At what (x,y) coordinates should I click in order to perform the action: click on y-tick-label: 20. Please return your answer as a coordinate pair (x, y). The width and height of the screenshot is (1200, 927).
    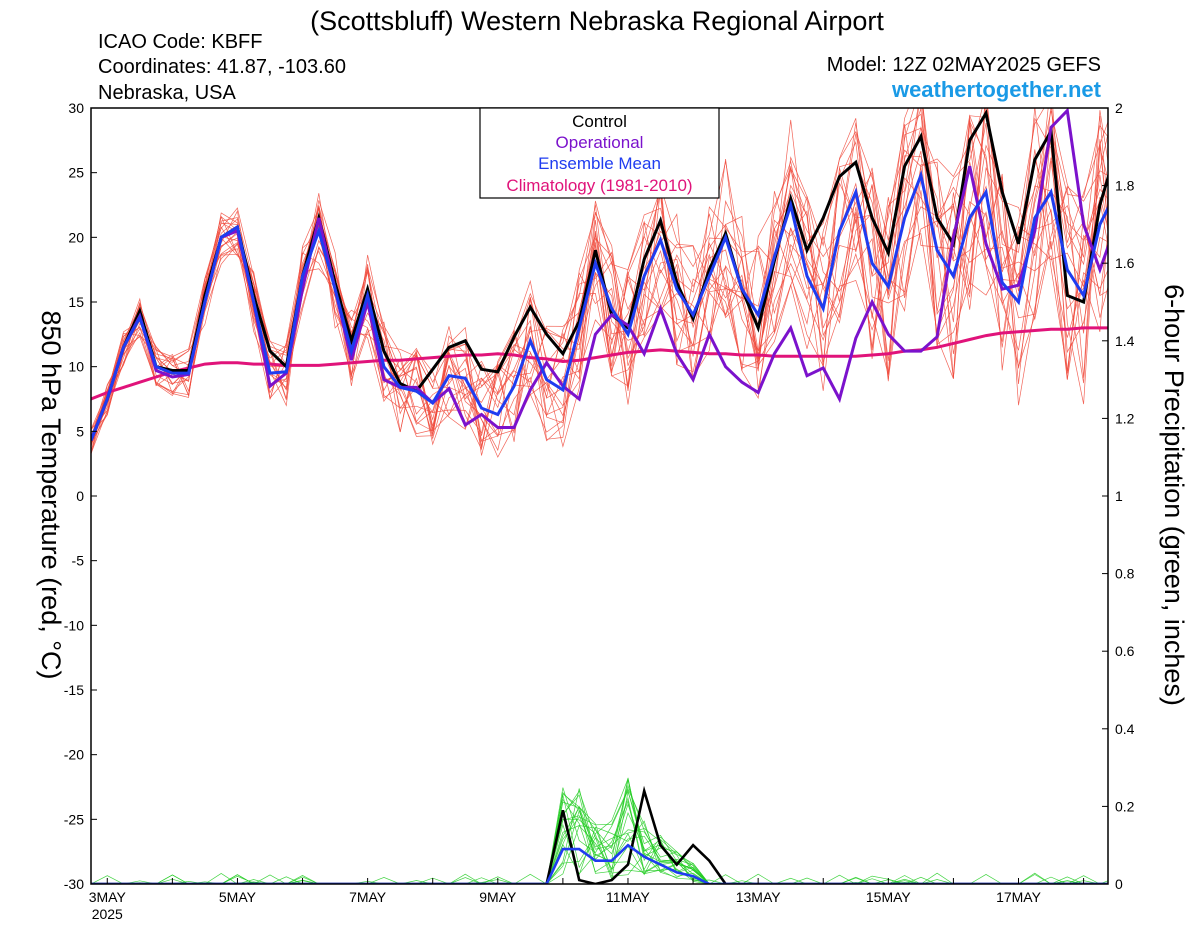
    Looking at the image, I should click on (76, 237).